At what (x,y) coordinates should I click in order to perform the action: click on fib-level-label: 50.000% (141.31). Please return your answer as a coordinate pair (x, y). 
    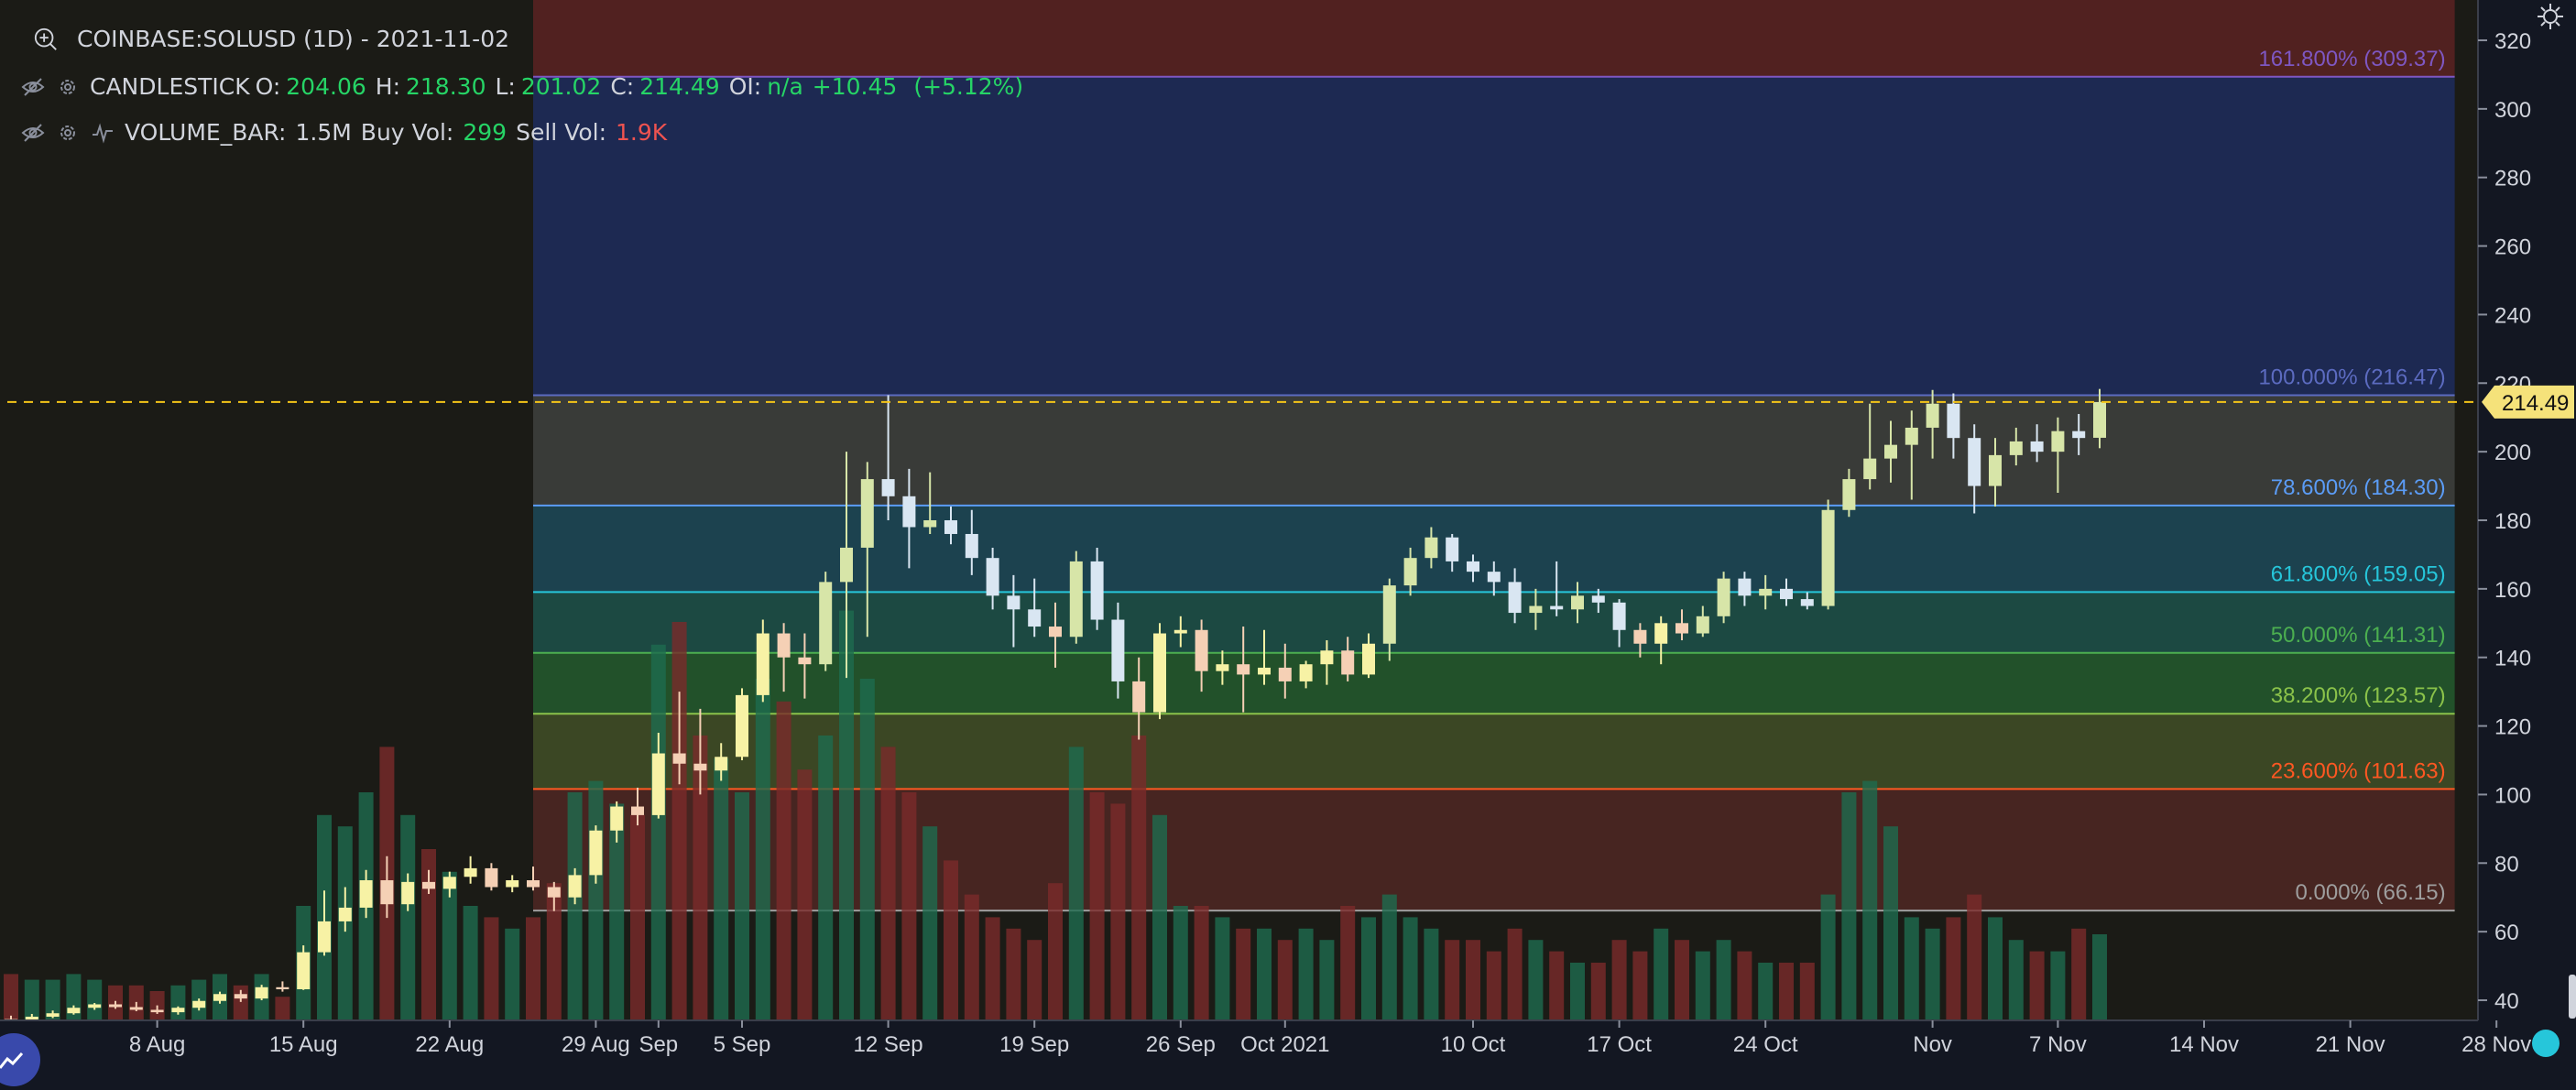
    Looking at the image, I should click on (2358, 635).